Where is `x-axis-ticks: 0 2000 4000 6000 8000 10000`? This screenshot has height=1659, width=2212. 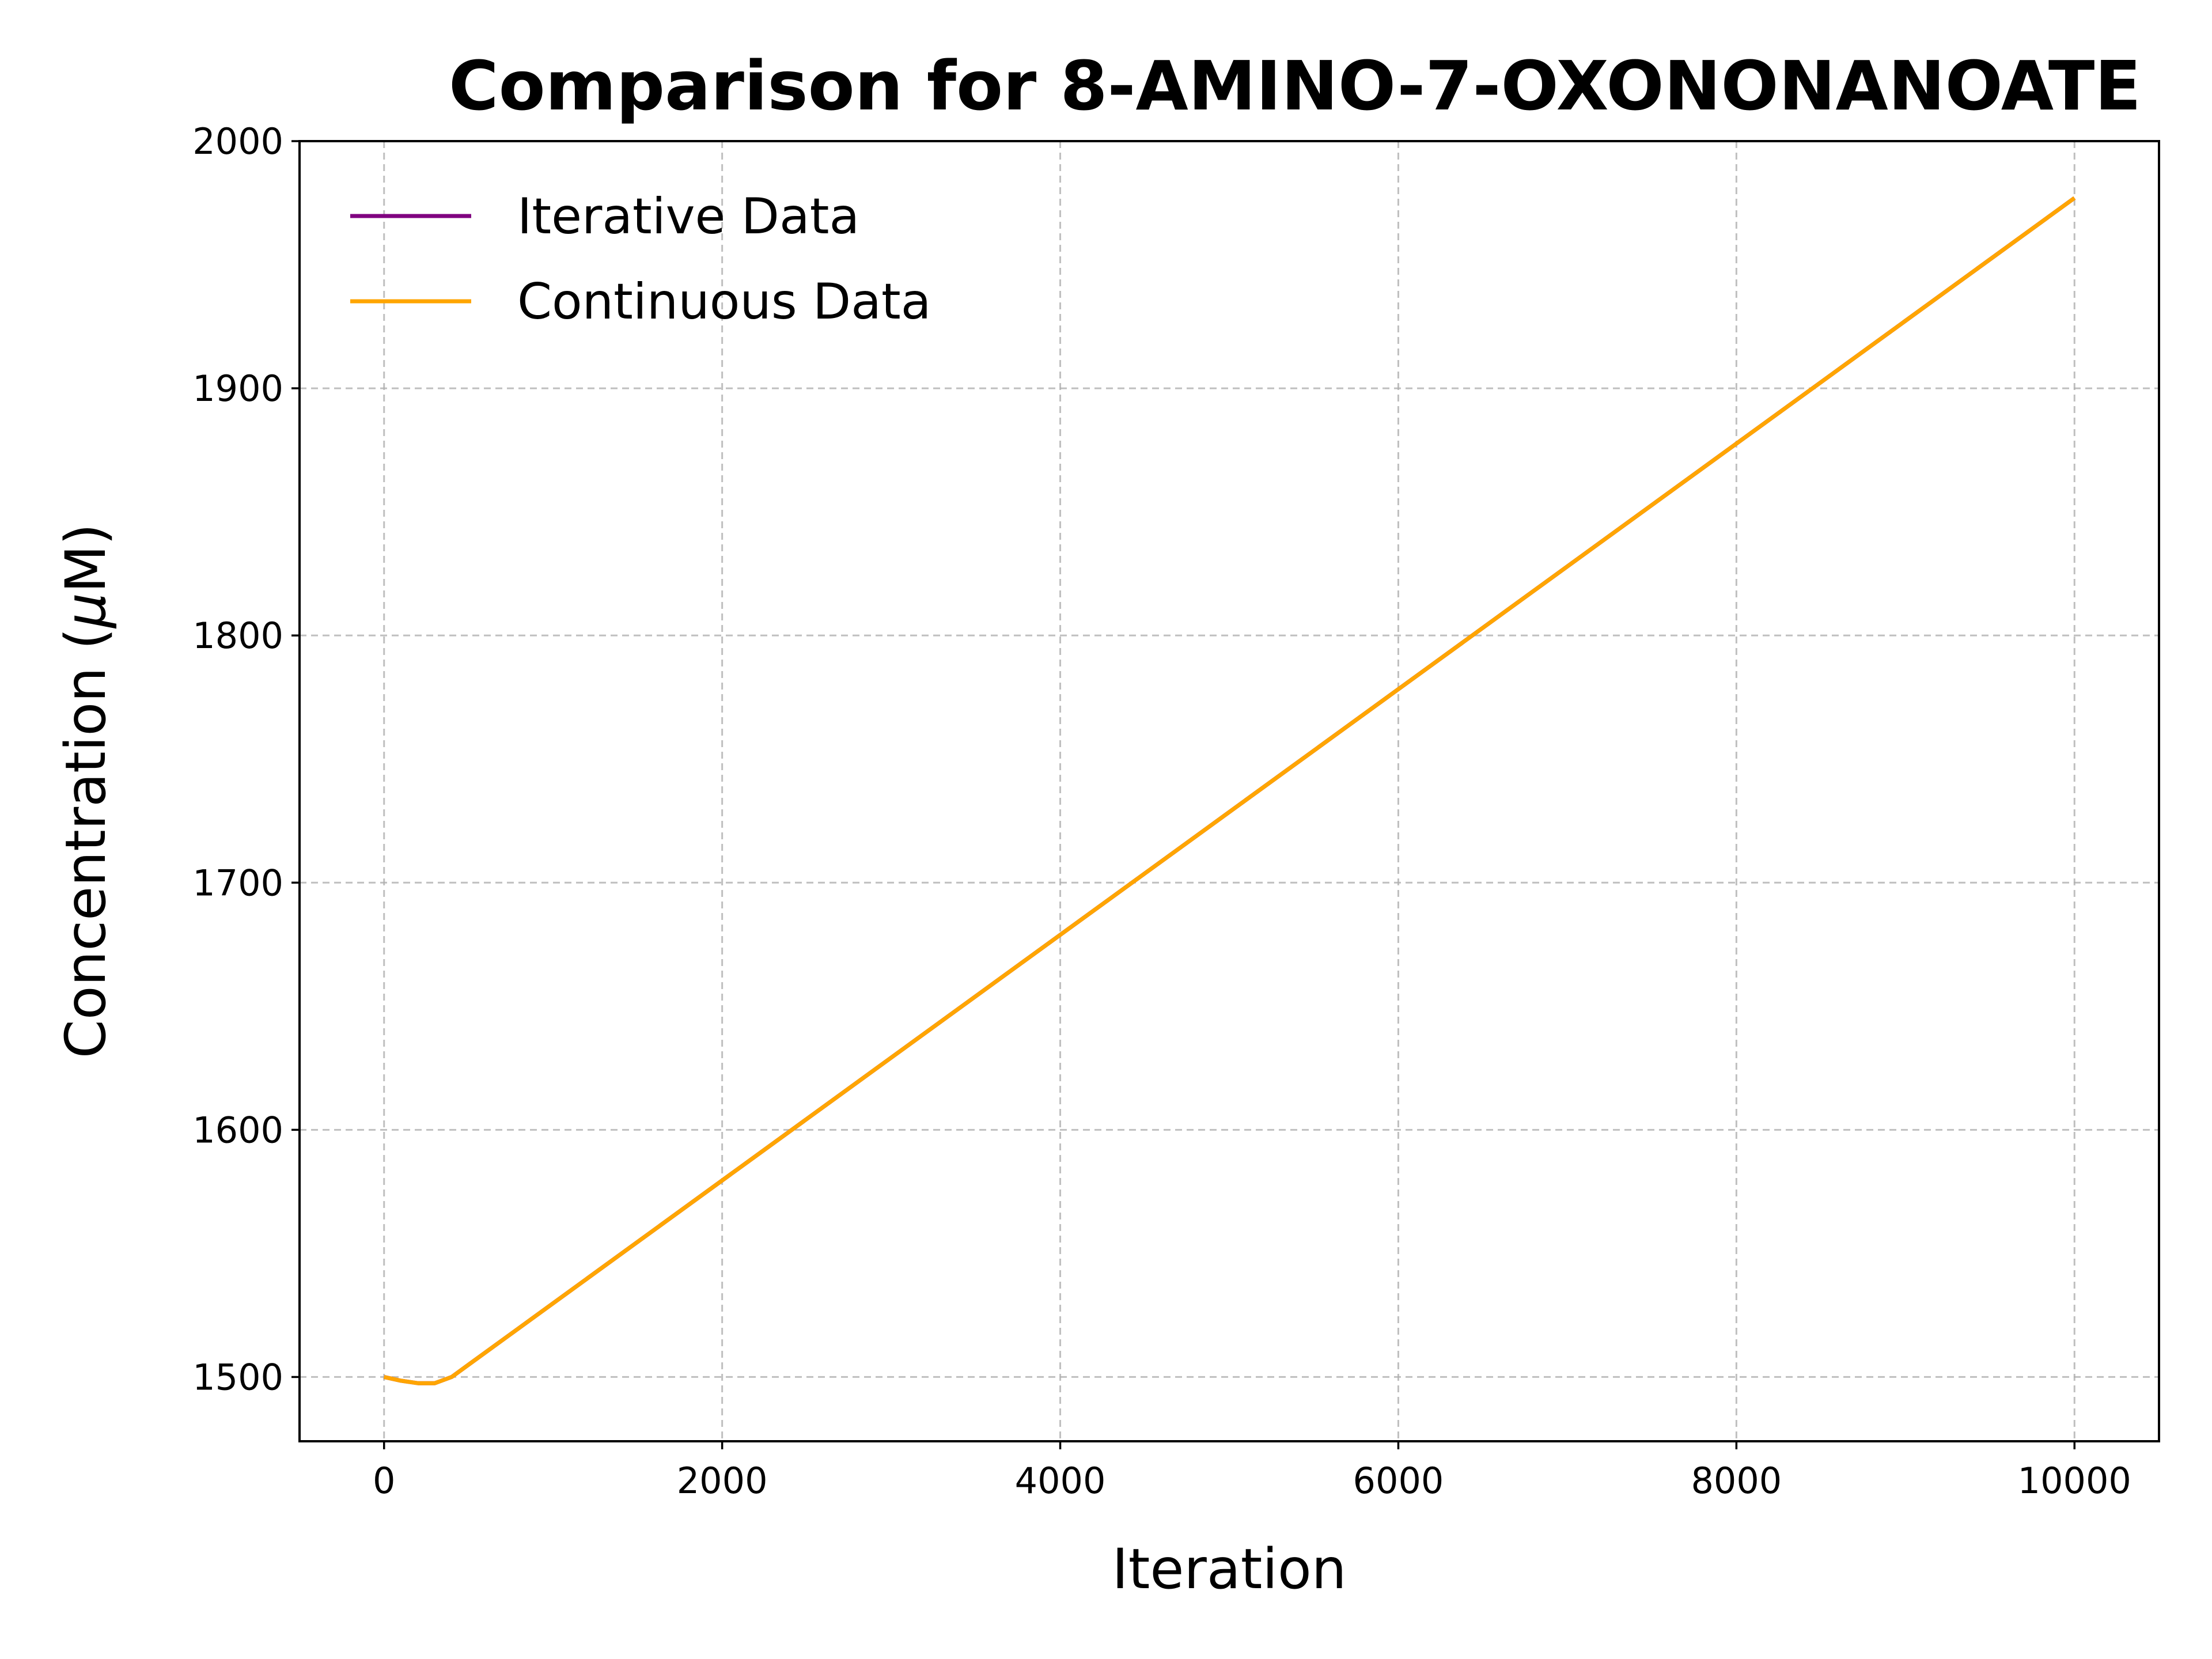 x-axis-ticks: 0 2000 4000 6000 8000 10000 is located at coordinates (1252, 1471).